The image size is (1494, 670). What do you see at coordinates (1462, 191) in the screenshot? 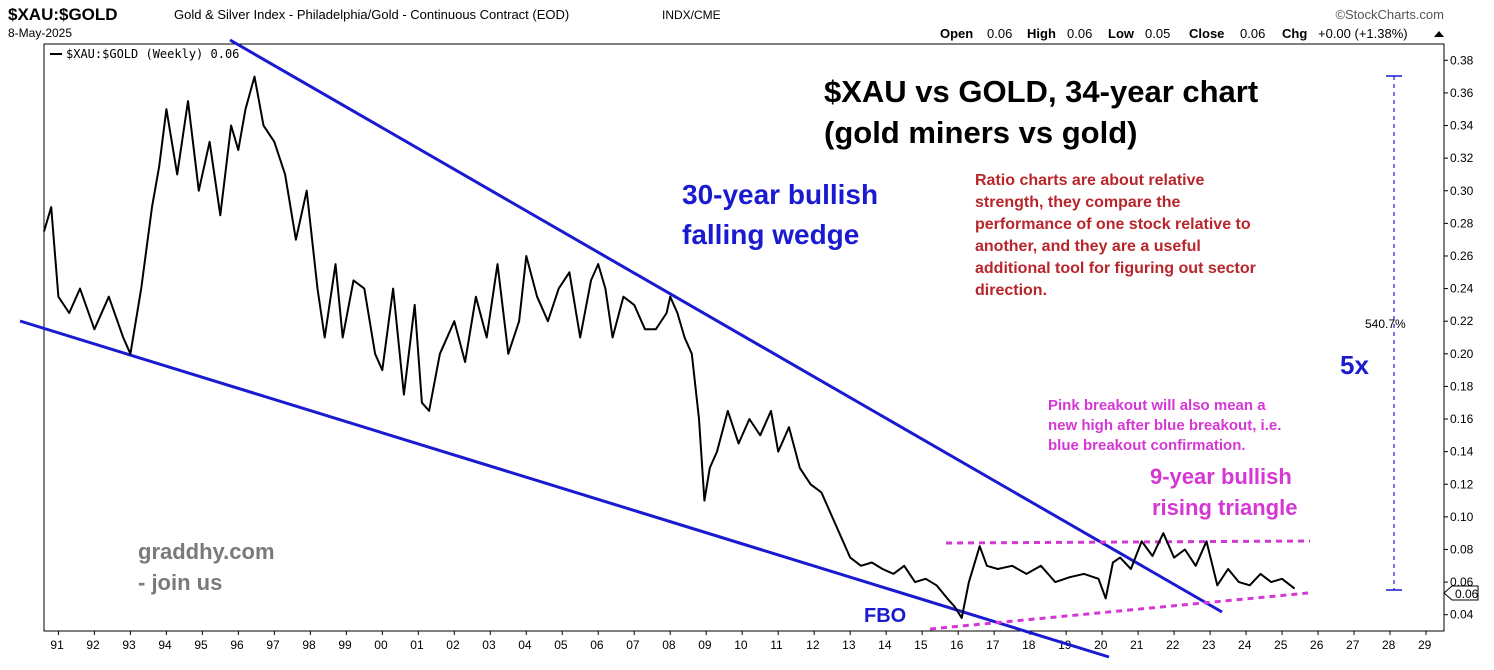
I see `y-tick-label: 0.30` at bounding box center [1462, 191].